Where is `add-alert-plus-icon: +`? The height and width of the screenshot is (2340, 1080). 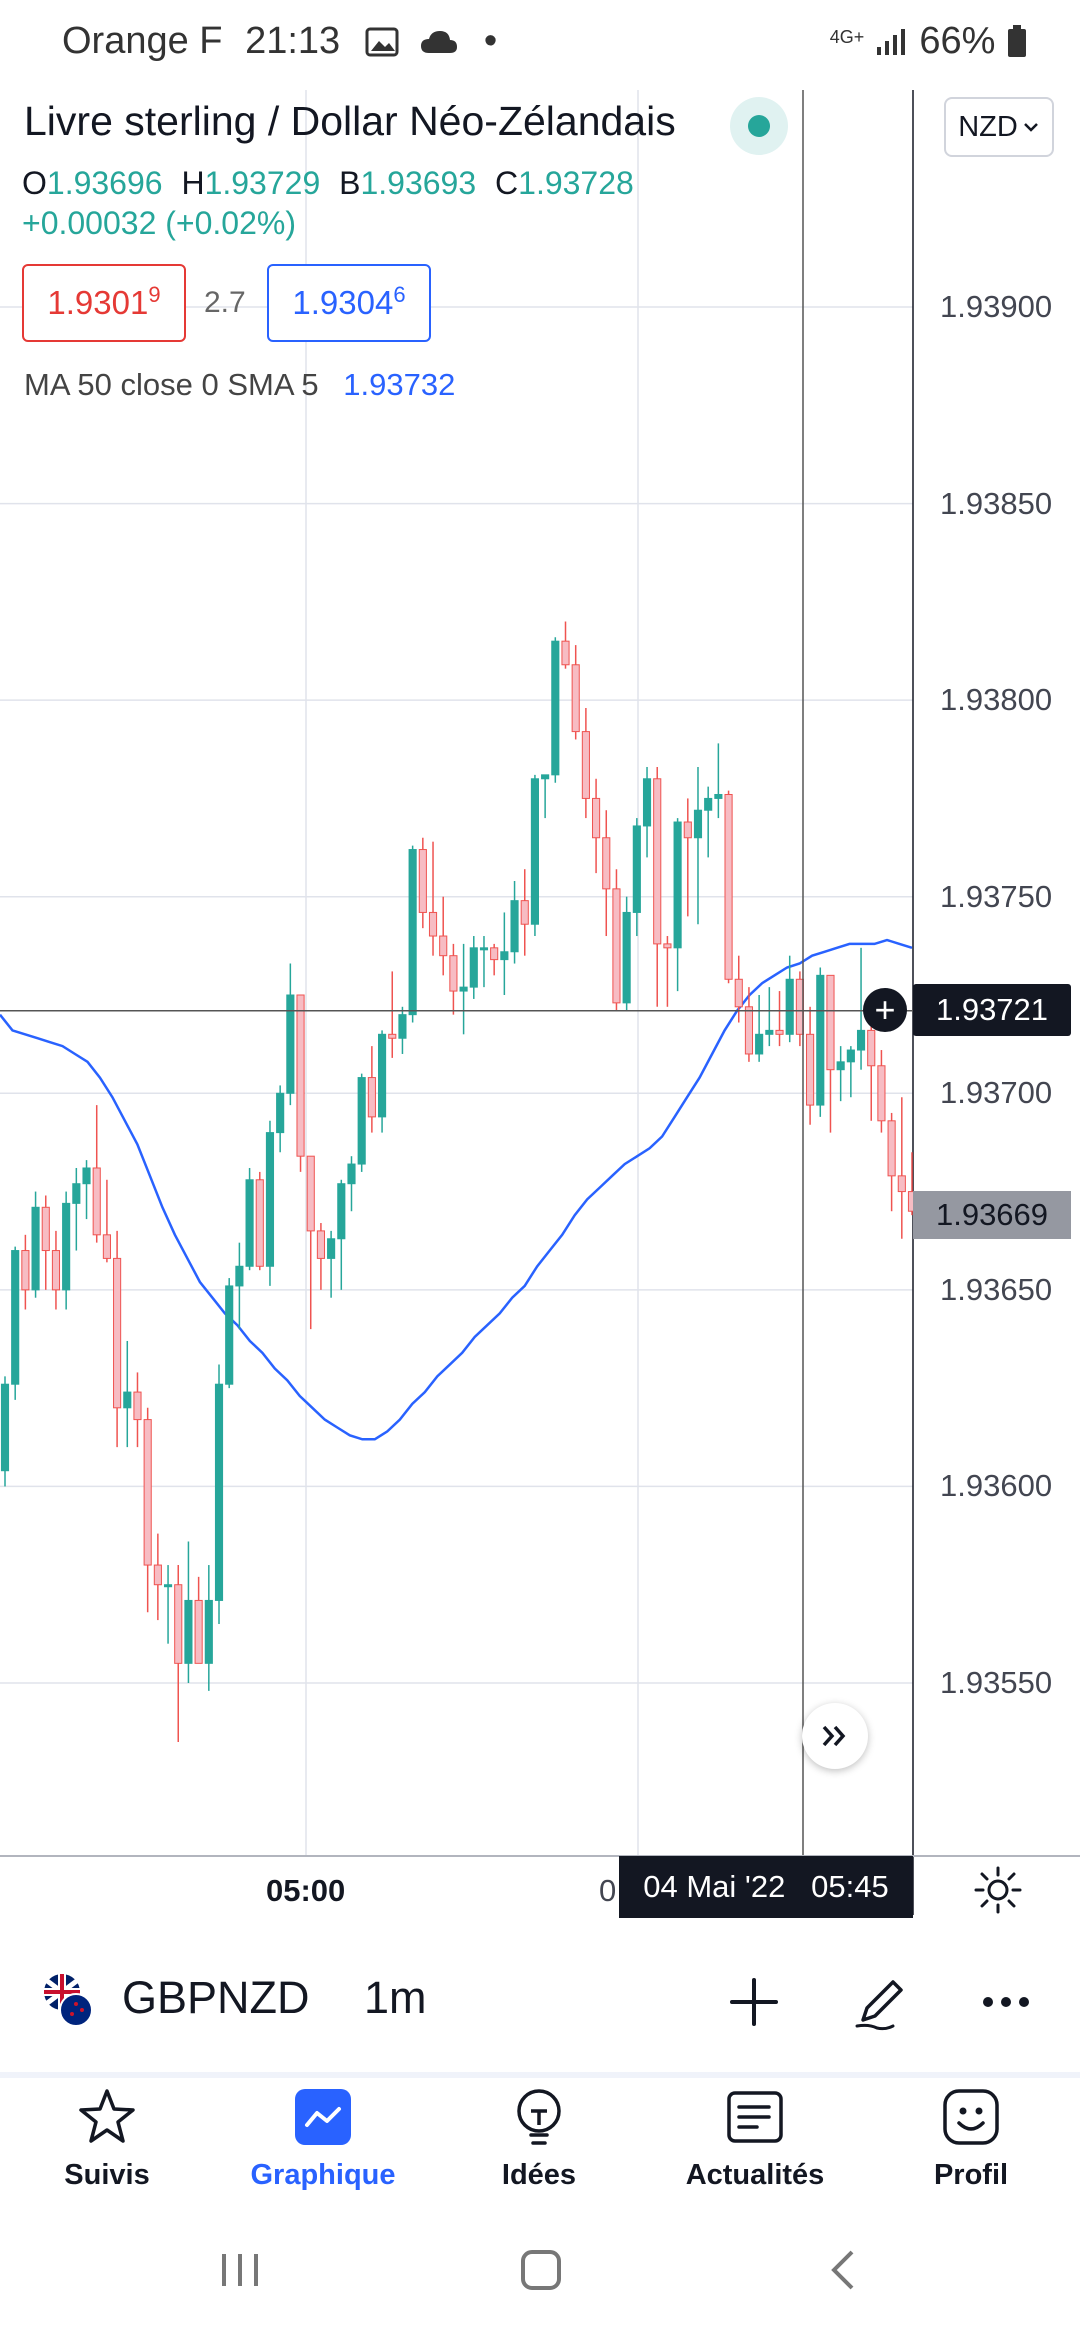 add-alert-plus-icon: + is located at coordinates (885, 1010).